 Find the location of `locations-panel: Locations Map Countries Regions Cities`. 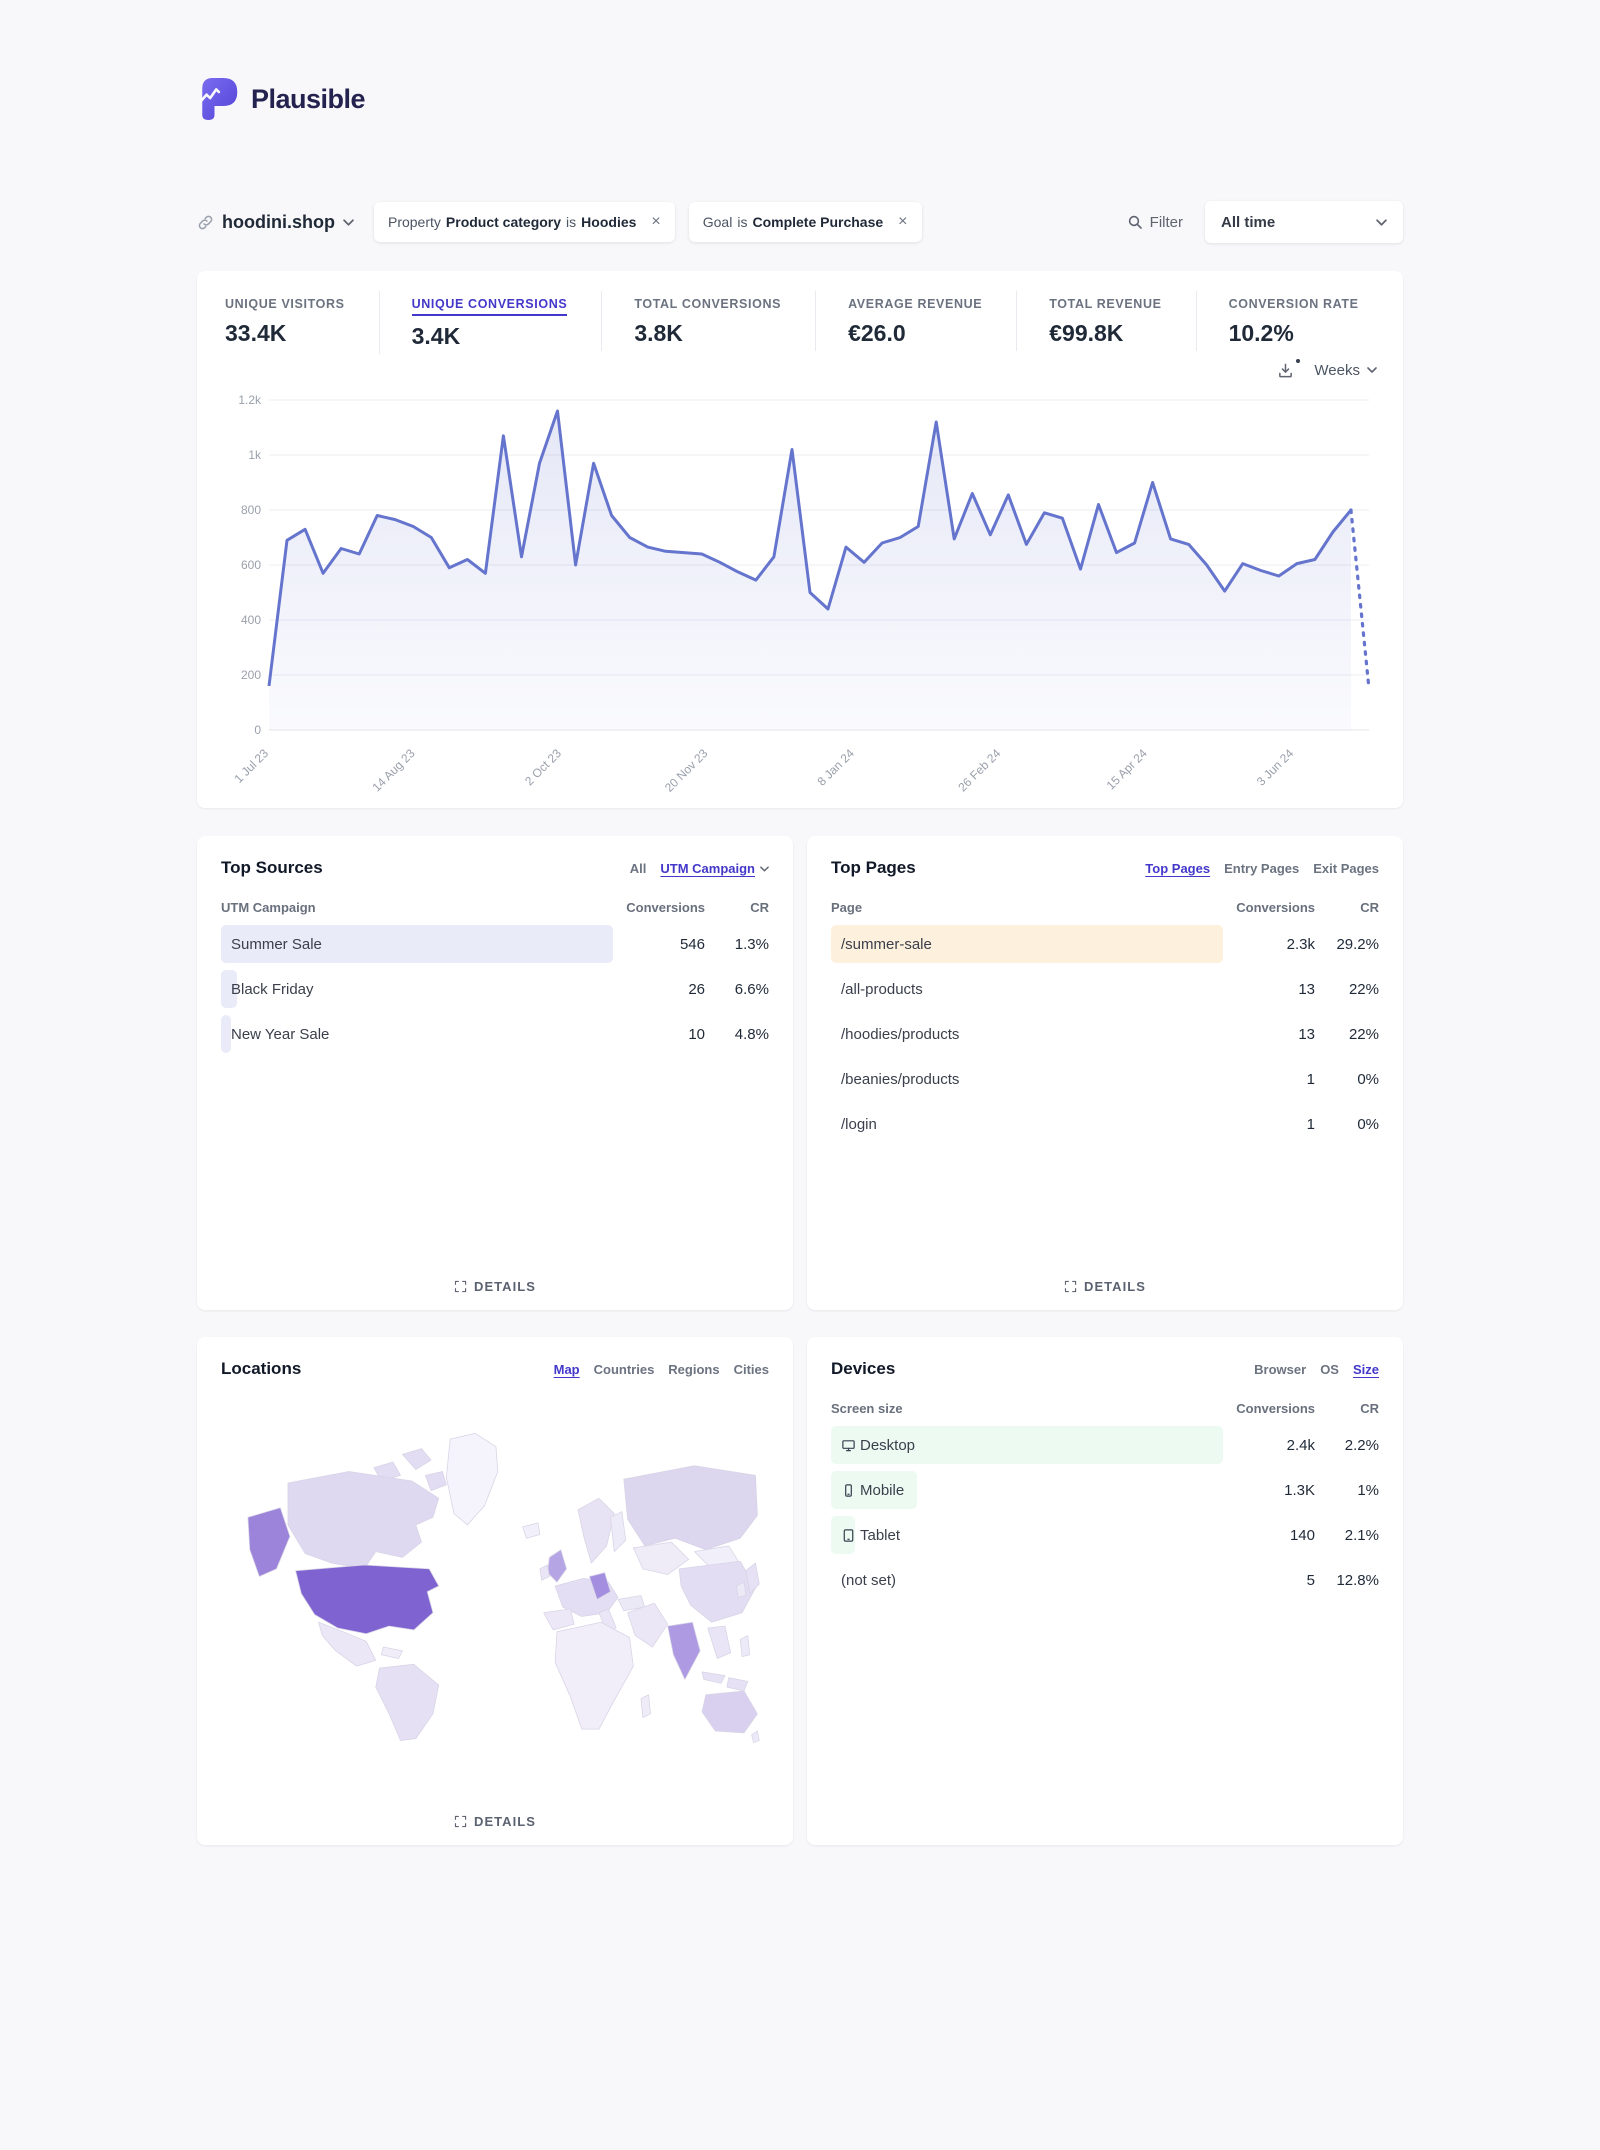

locations-panel: Locations Map Countries Regions Cities is located at coordinates (495, 1591).